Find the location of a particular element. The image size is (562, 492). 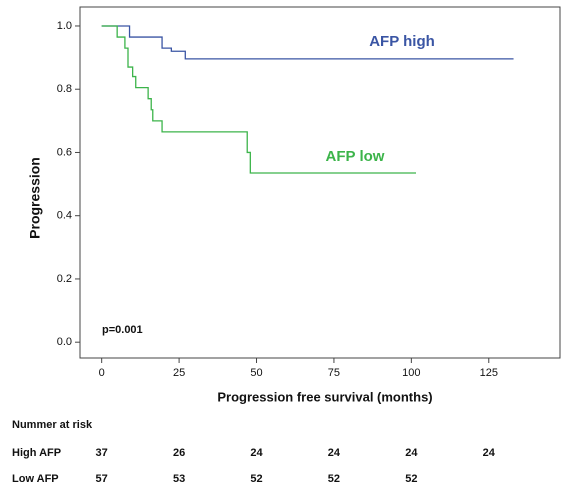

y-axis-title: Progression is located at coordinates (35, 198).